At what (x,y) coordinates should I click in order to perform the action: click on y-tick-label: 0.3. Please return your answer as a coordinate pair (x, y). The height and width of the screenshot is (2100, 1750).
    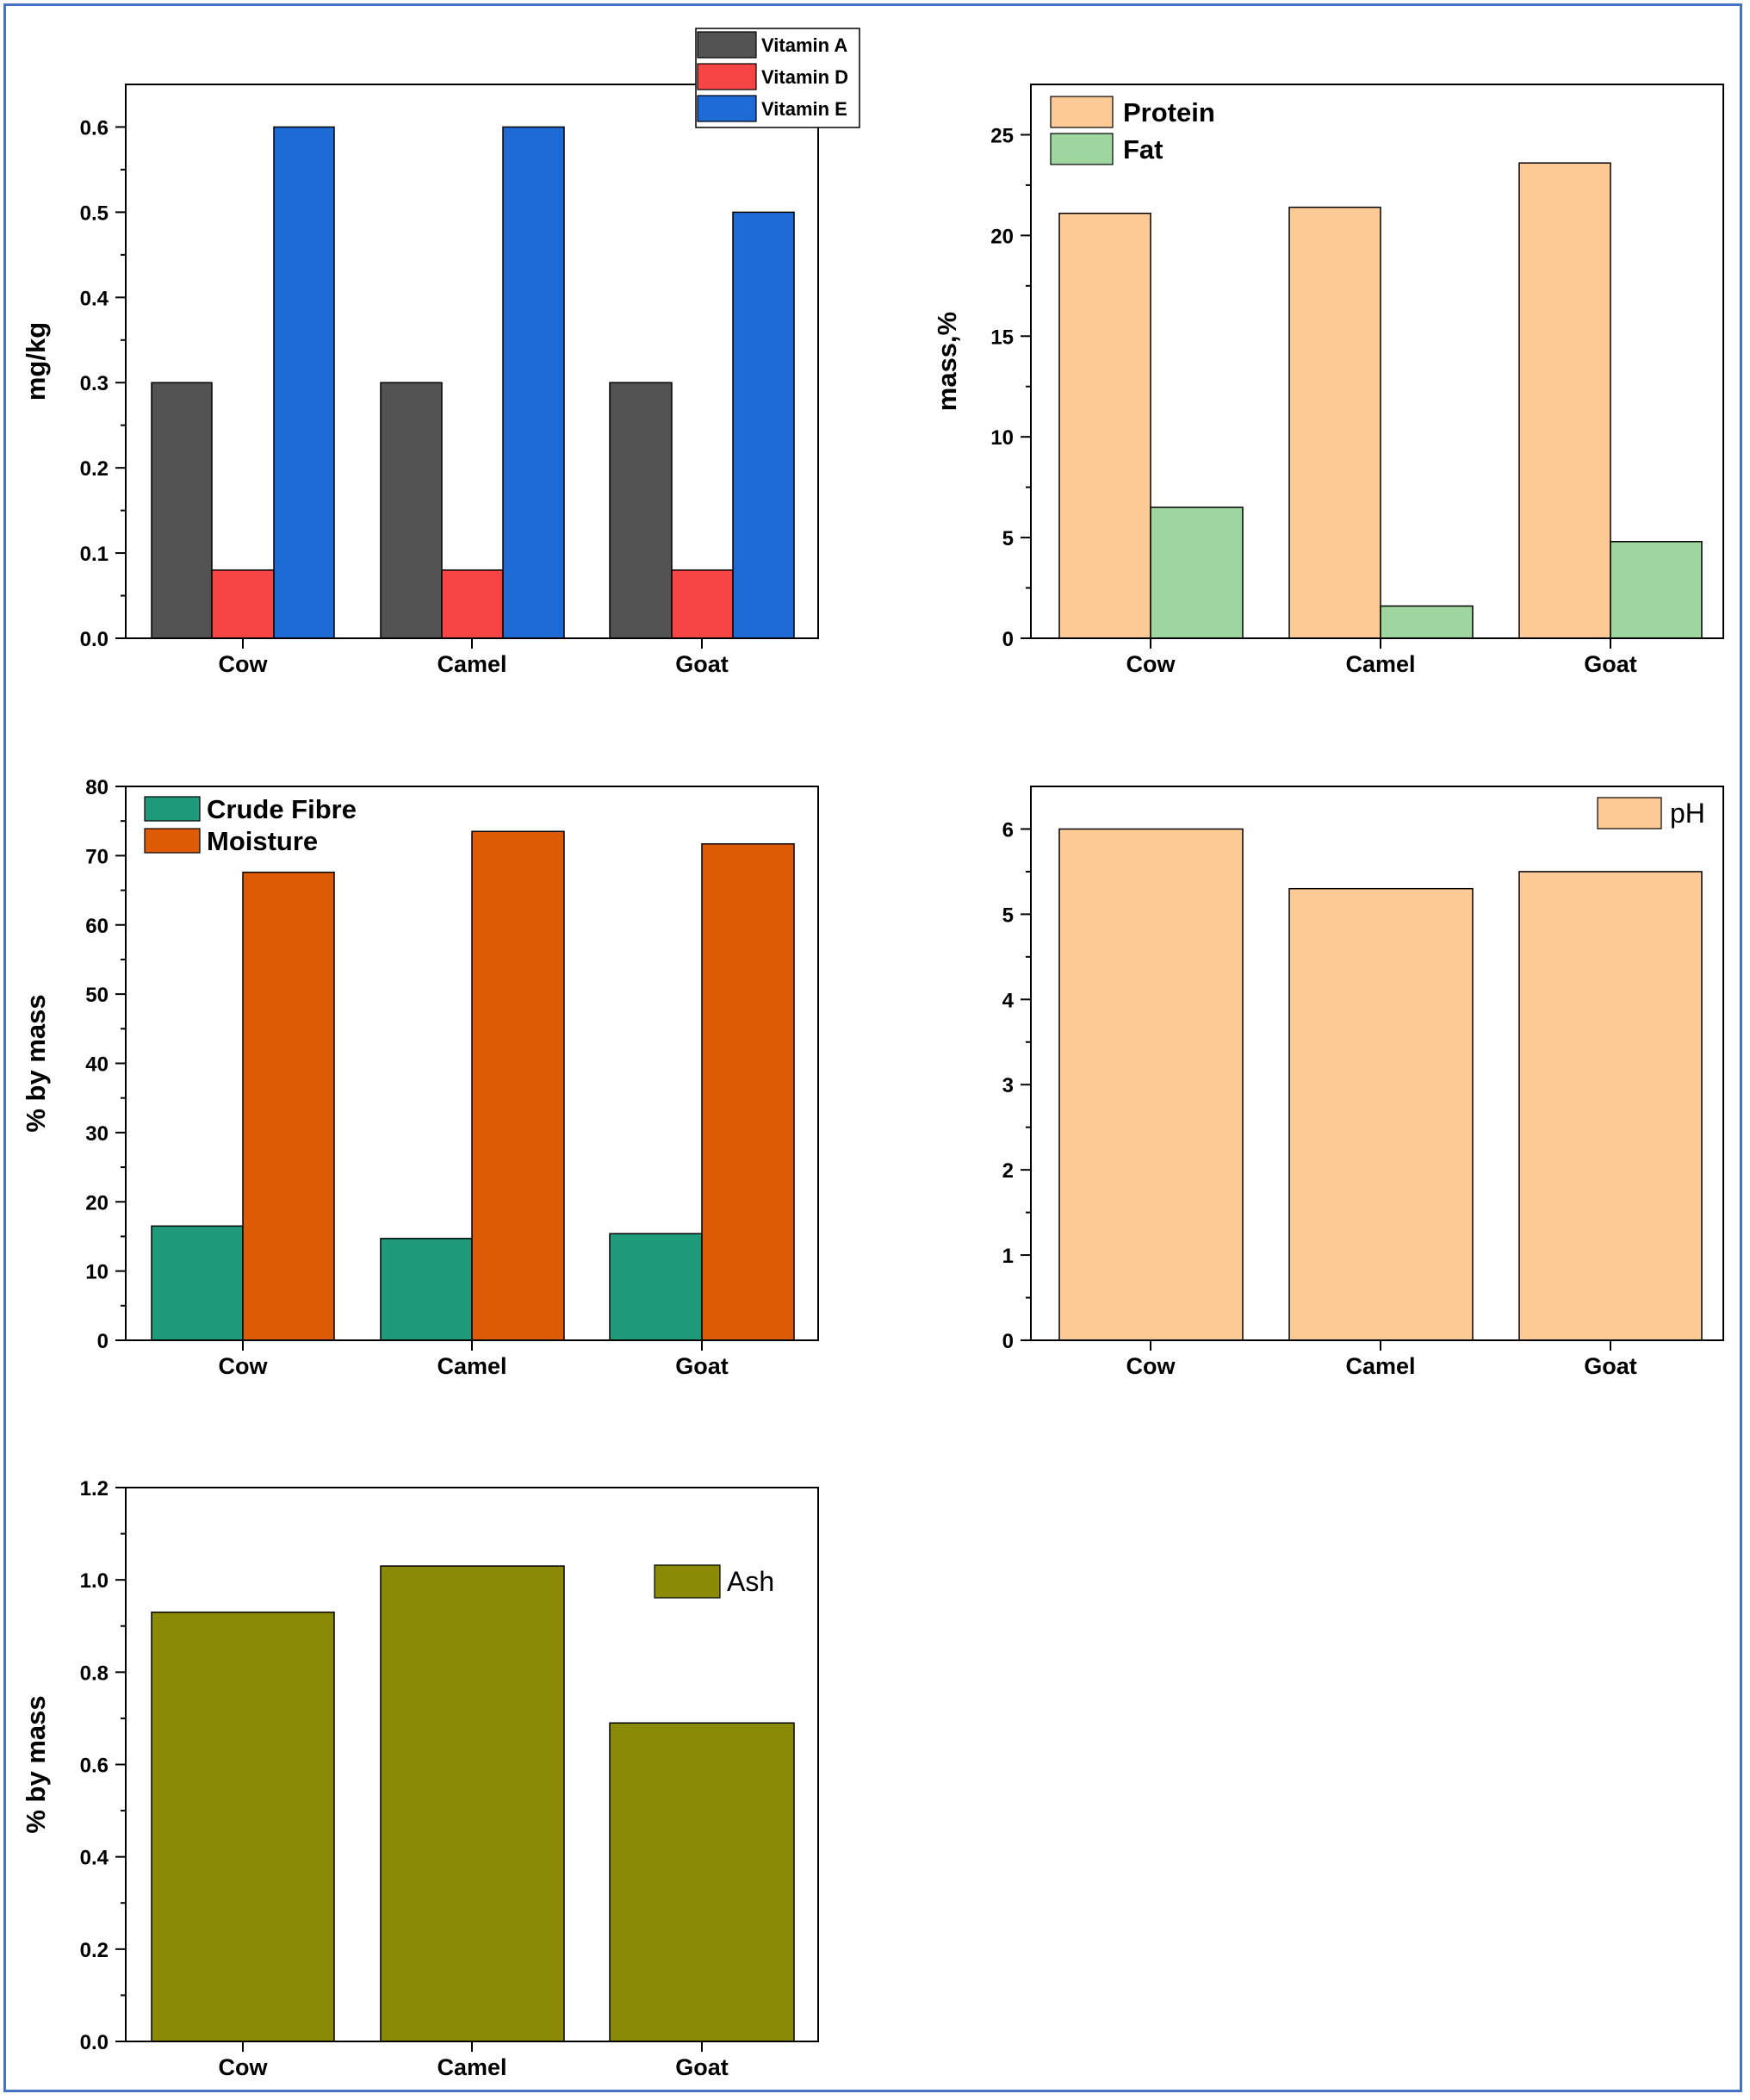
    Looking at the image, I should click on (94, 383).